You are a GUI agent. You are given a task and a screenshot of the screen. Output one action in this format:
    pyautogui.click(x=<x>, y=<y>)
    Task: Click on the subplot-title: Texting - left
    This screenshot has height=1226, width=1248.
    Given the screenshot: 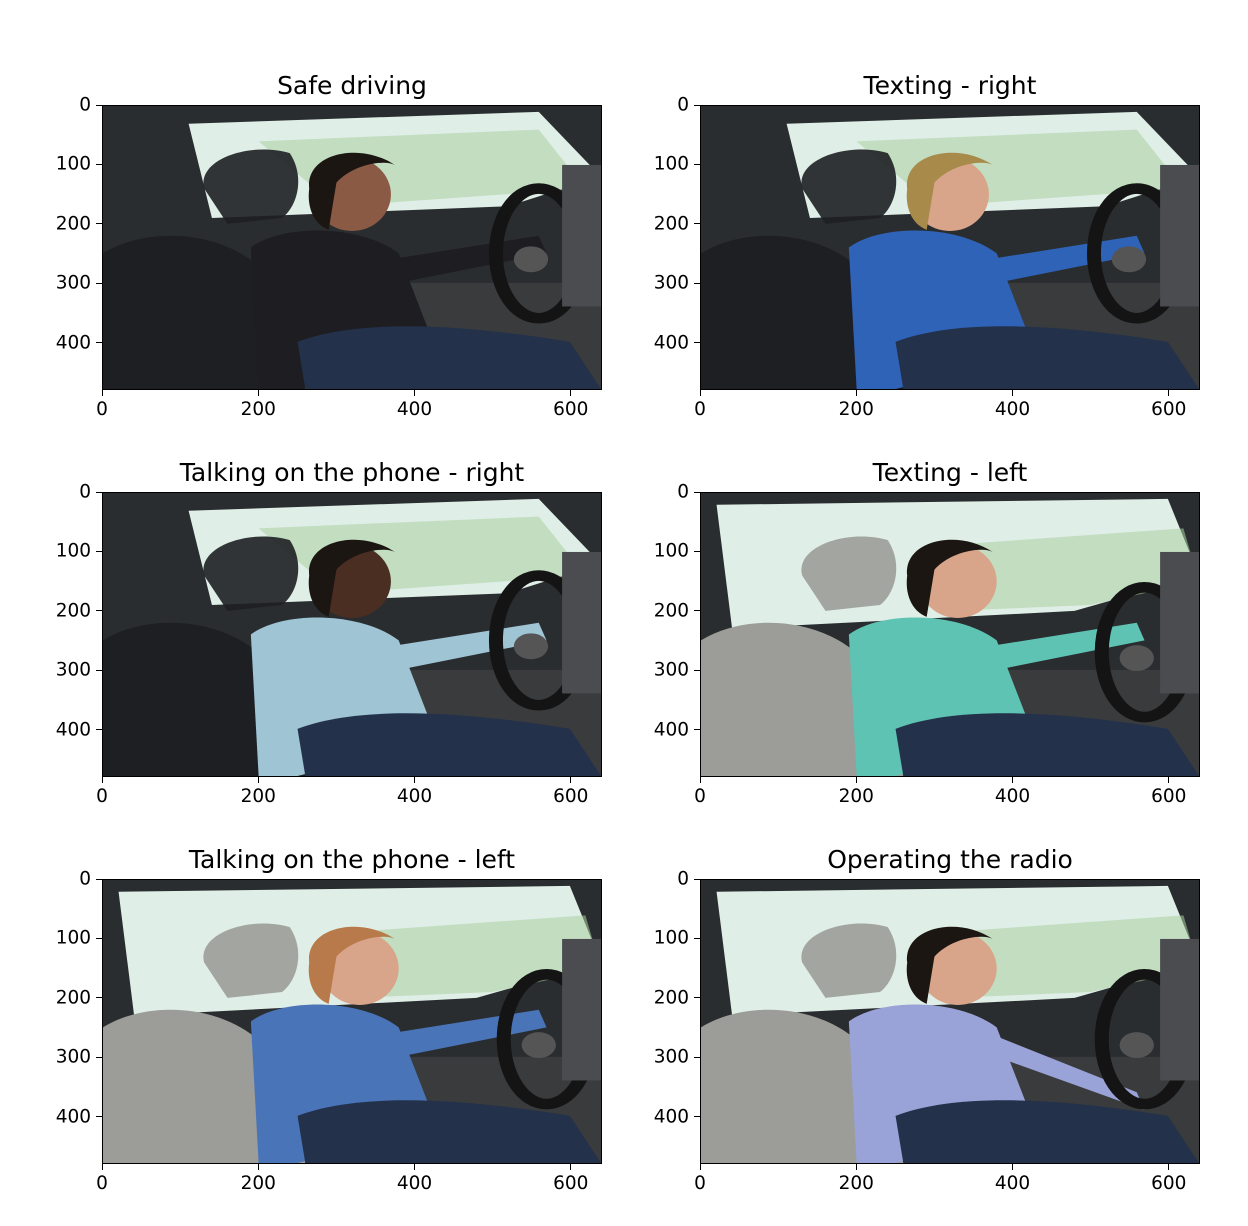 What is the action you would take?
    pyautogui.click(x=950, y=472)
    